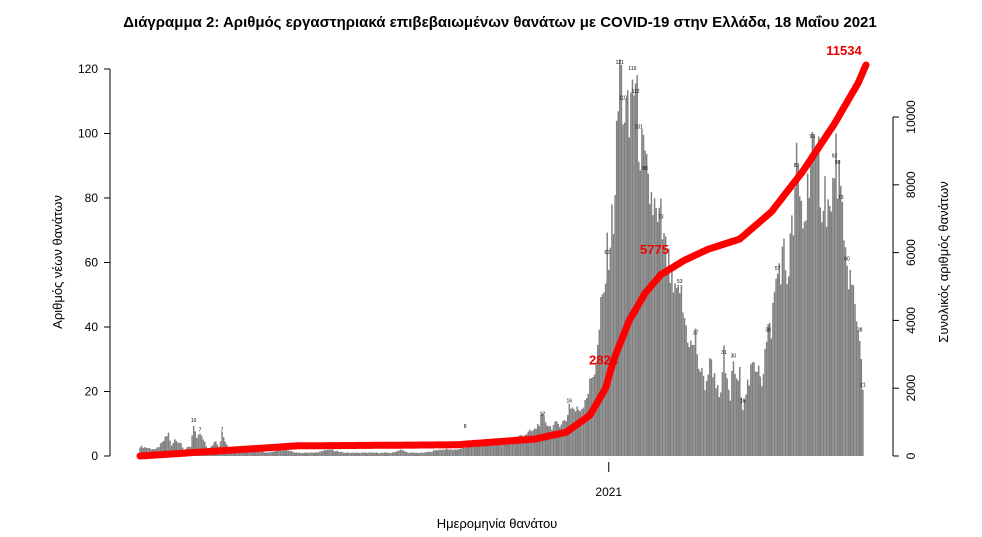  What do you see at coordinates (911, 388) in the screenshot?
I see `y-right-tick-label: 2000` at bounding box center [911, 388].